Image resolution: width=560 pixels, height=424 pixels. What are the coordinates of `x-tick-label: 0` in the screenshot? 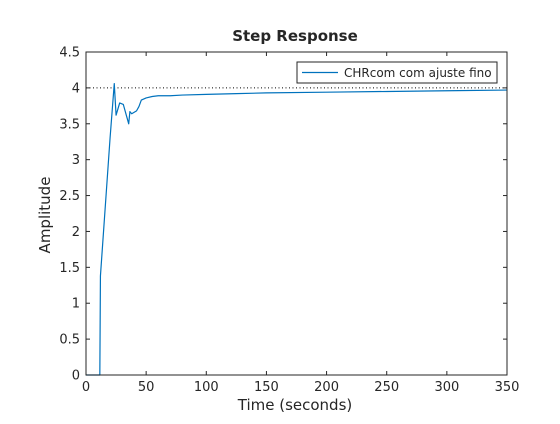 It's located at (86, 387).